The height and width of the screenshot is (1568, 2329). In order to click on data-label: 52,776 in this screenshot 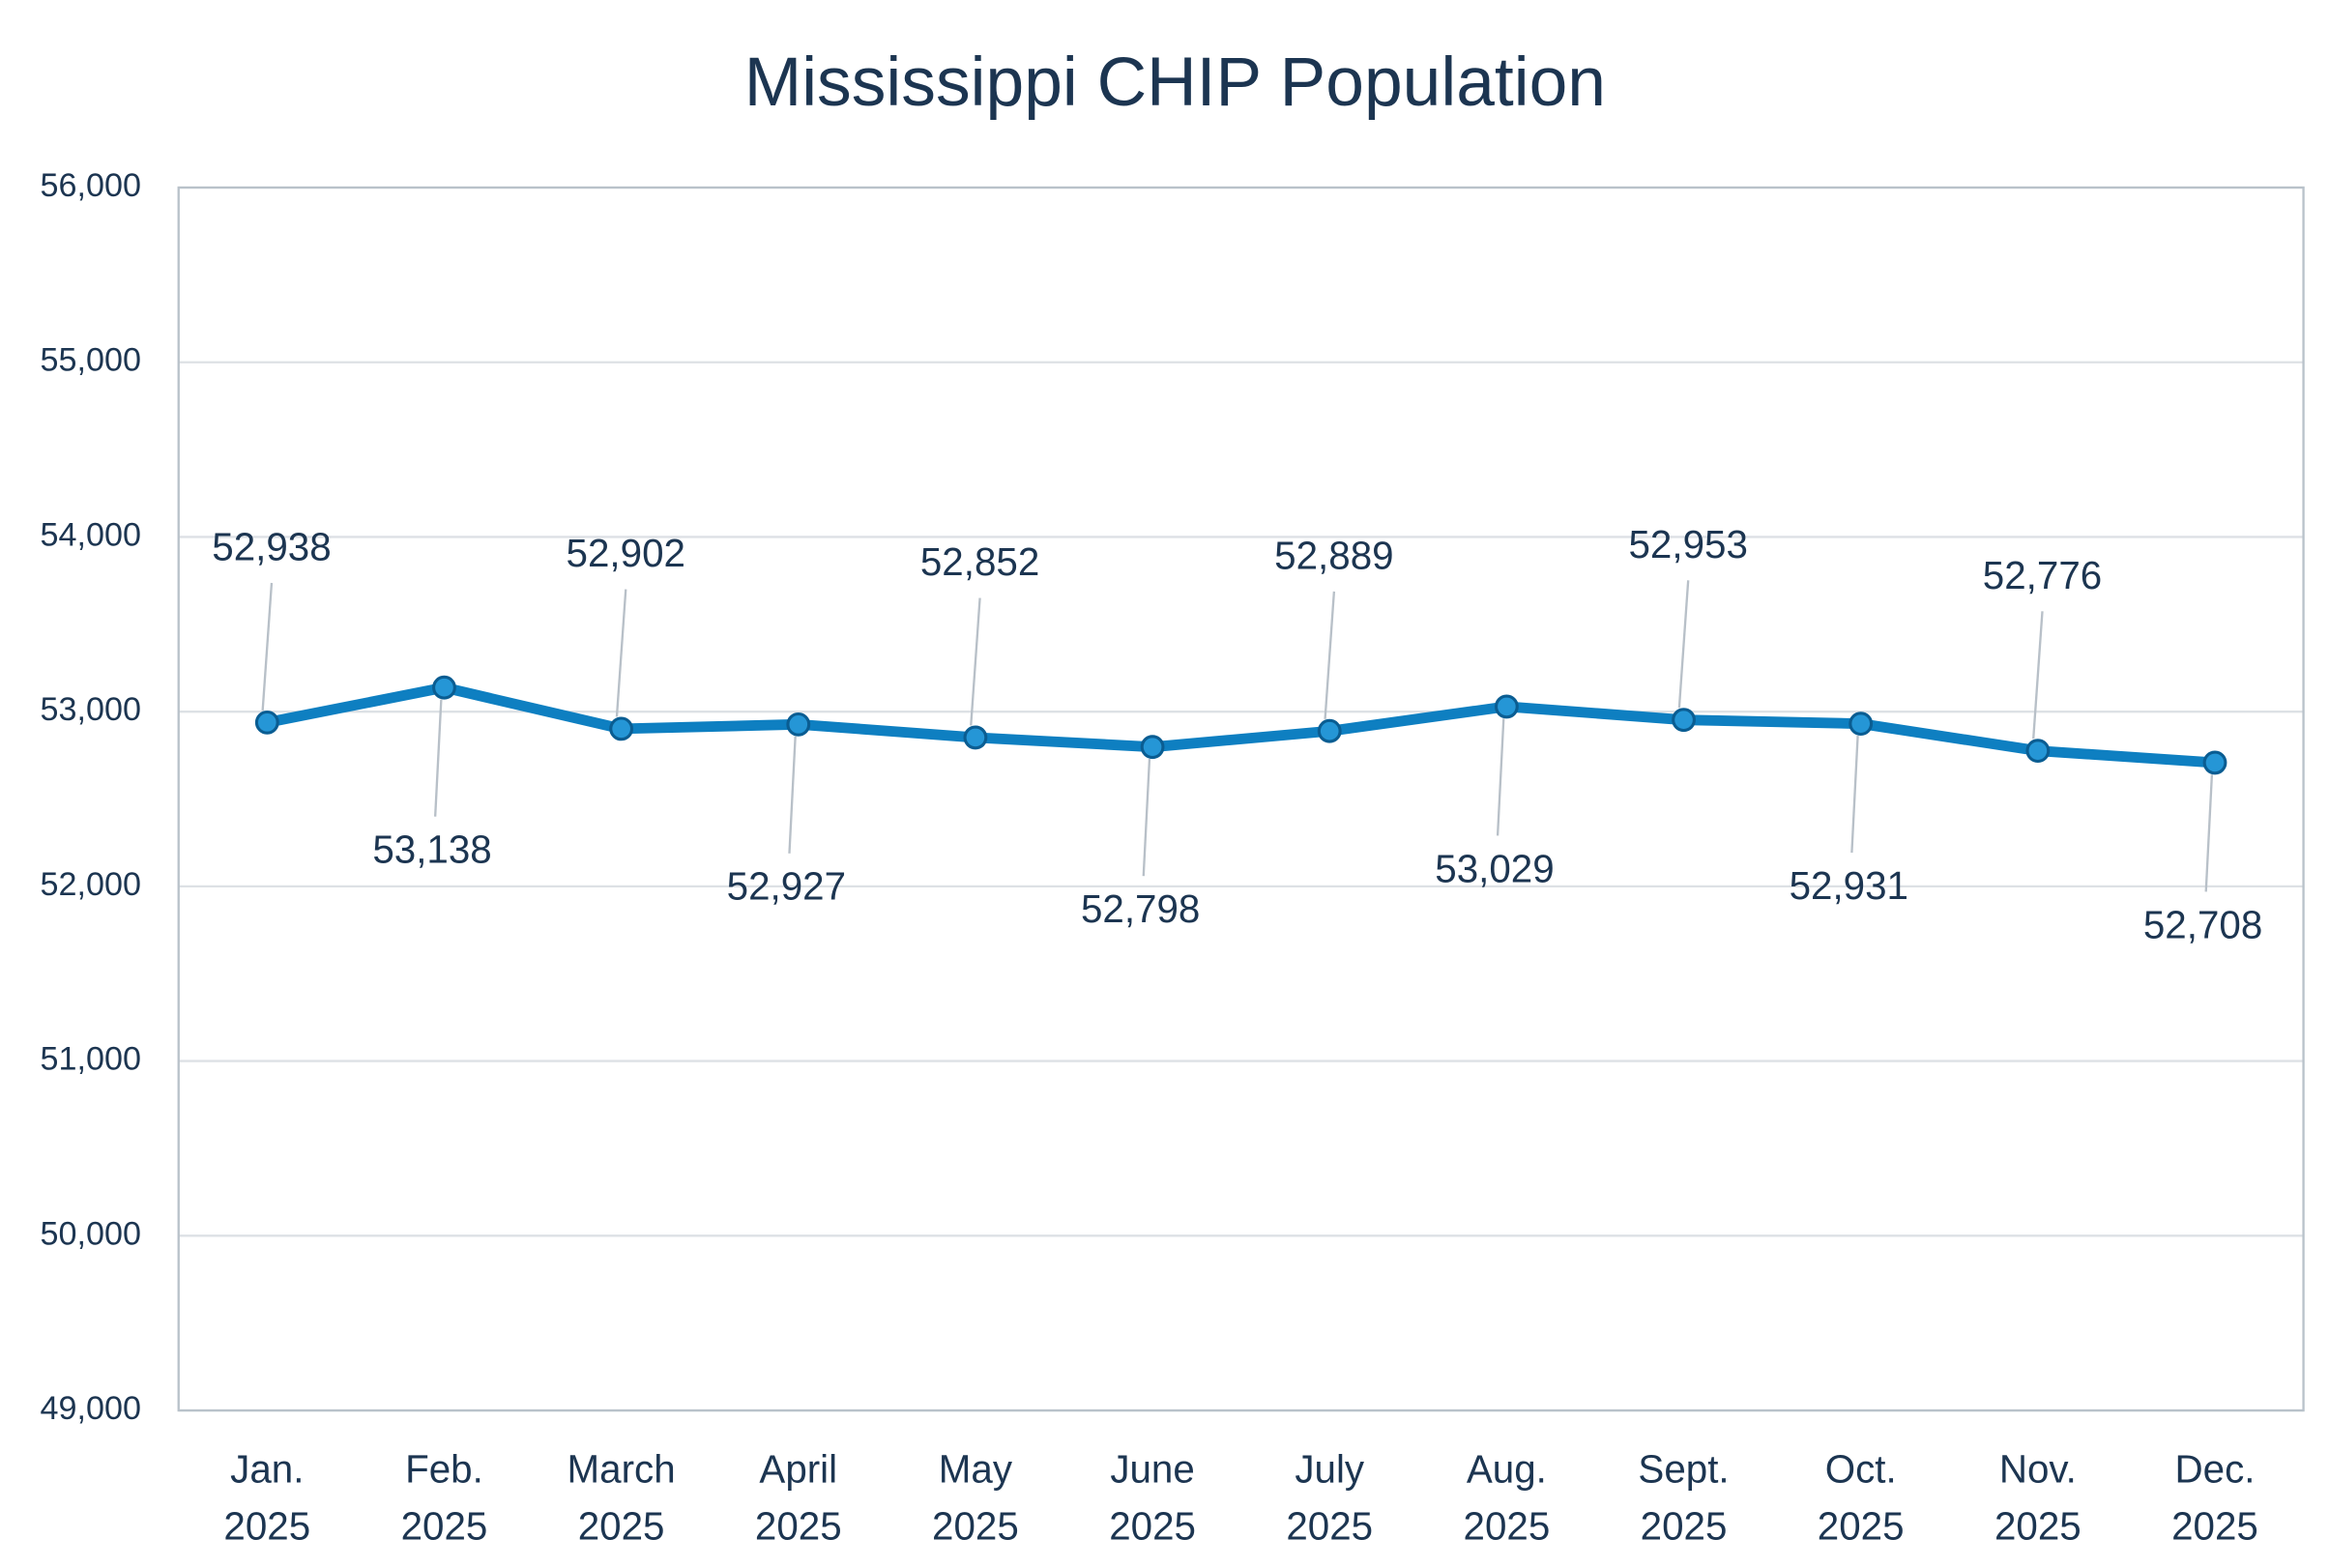, I will do `click(2042, 575)`.